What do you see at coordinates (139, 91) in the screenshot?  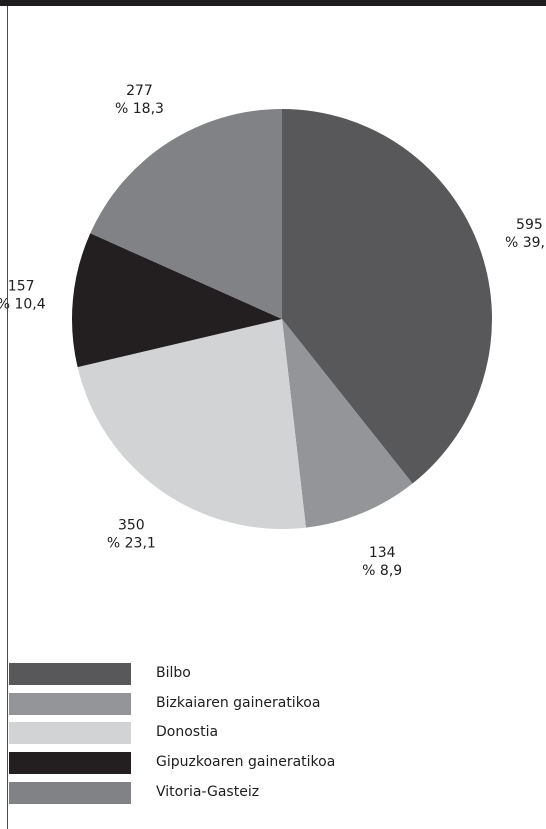 I see `data-label-value-vitoria-gasteiz: 277` at bounding box center [139, 91].